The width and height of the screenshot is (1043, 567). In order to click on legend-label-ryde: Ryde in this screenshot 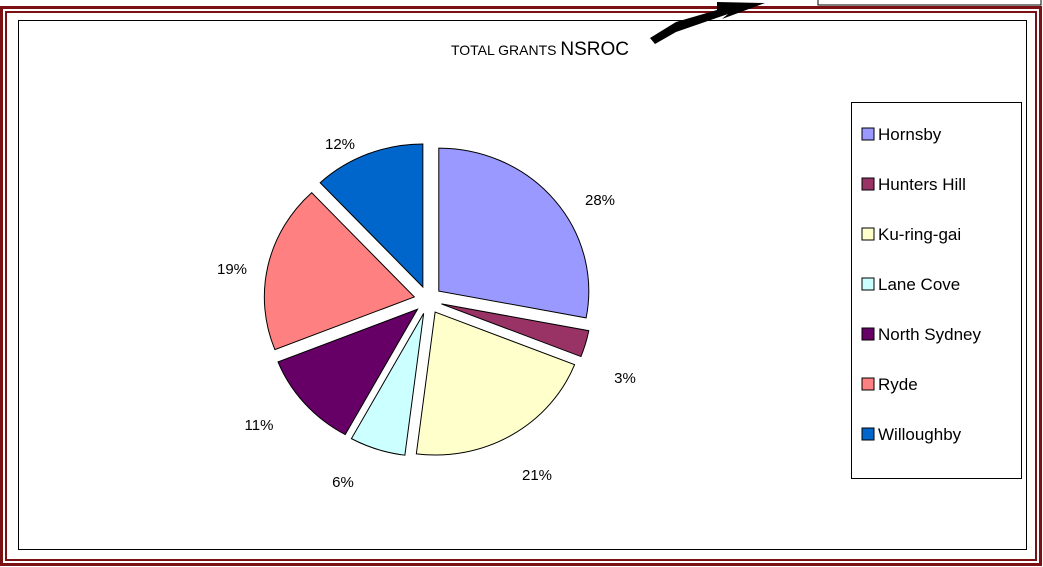, I will do `click(898, 384)`.